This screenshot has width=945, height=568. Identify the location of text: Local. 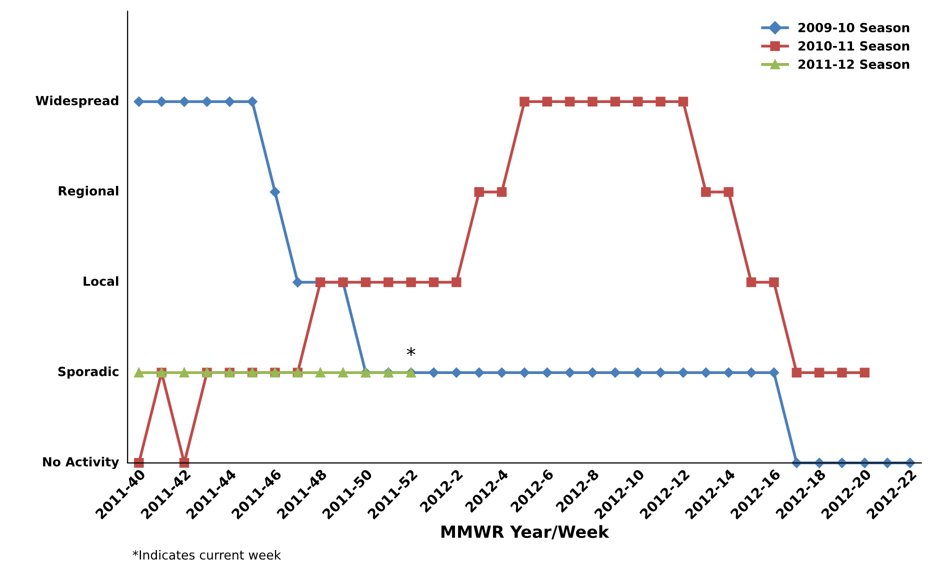
(101, 281).